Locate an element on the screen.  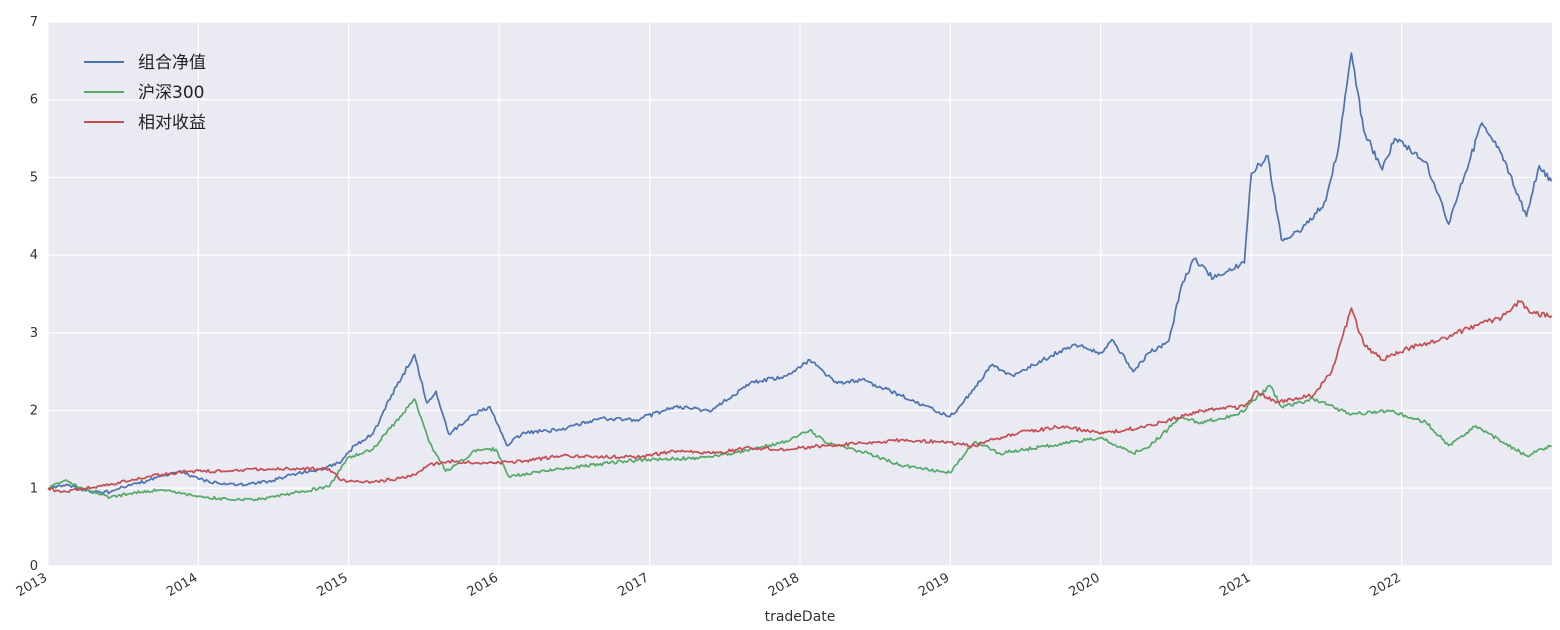
x-axis-ticks: 2013 2014 2015 2016 2017 2018 2019 2020 2021 2022 is located at coordinates (709, 585).